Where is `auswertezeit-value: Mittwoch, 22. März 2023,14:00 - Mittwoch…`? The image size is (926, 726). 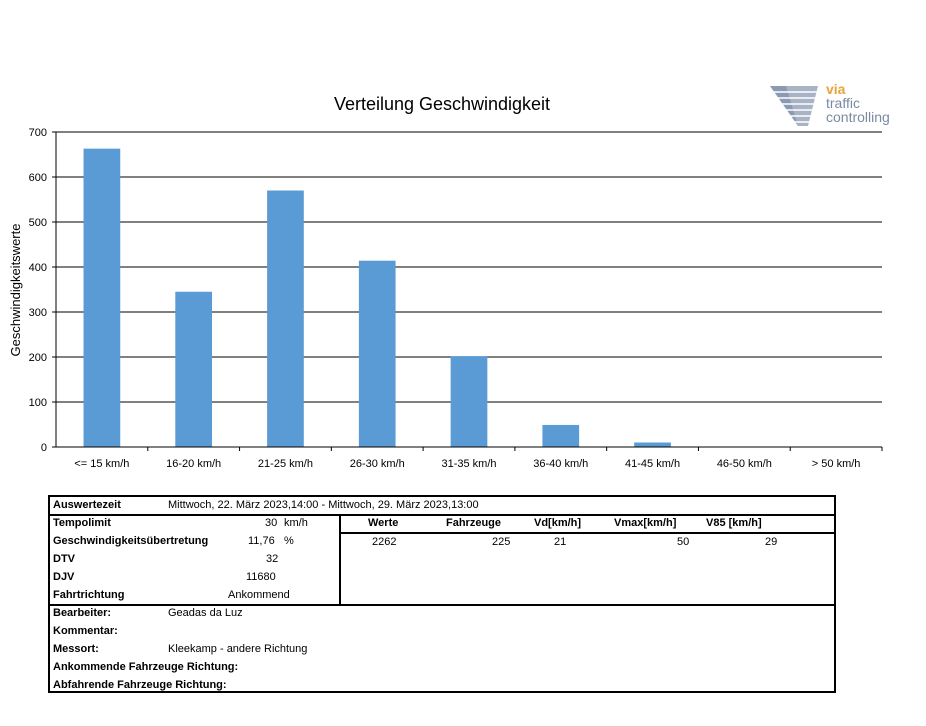 auswertezeit-value: Mittwoch, 22. März 2023,14:00 - Mittwoch… is located at coordinates (323, 505).